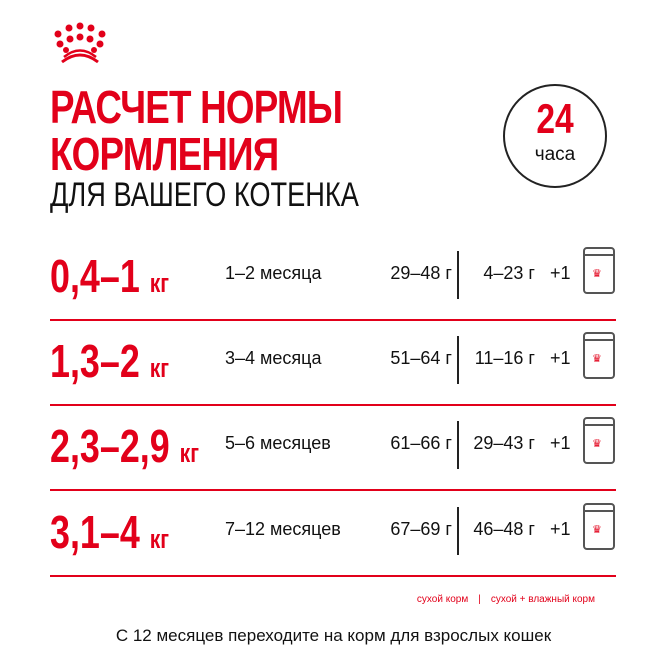 Image resolution: width=667 pixels, height=667 pixels. What do you see at coordinates (110, 276) in the screenshot?
I see `weight-range: 0,4–1 кг` at bounding box center [110, 276].